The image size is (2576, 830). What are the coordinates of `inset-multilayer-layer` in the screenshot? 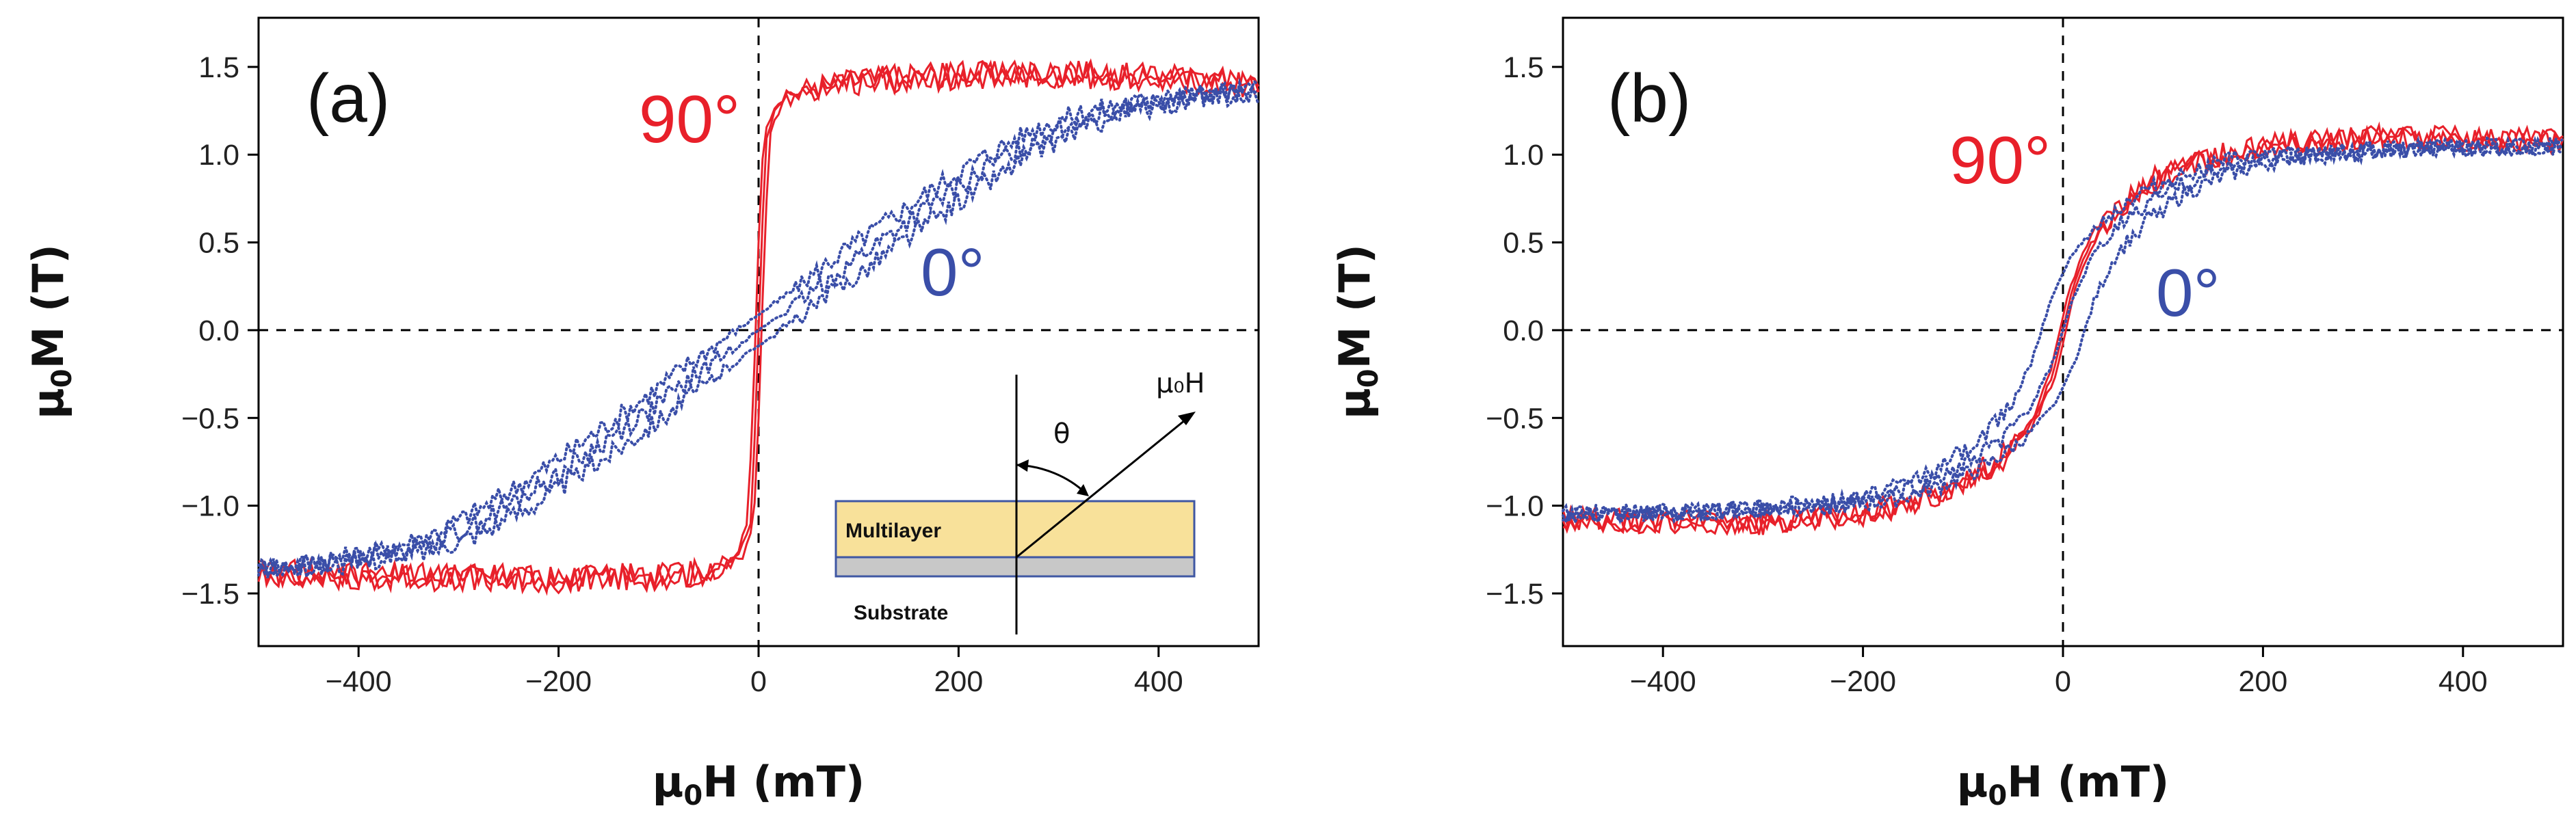 It's located at (1015, 529).